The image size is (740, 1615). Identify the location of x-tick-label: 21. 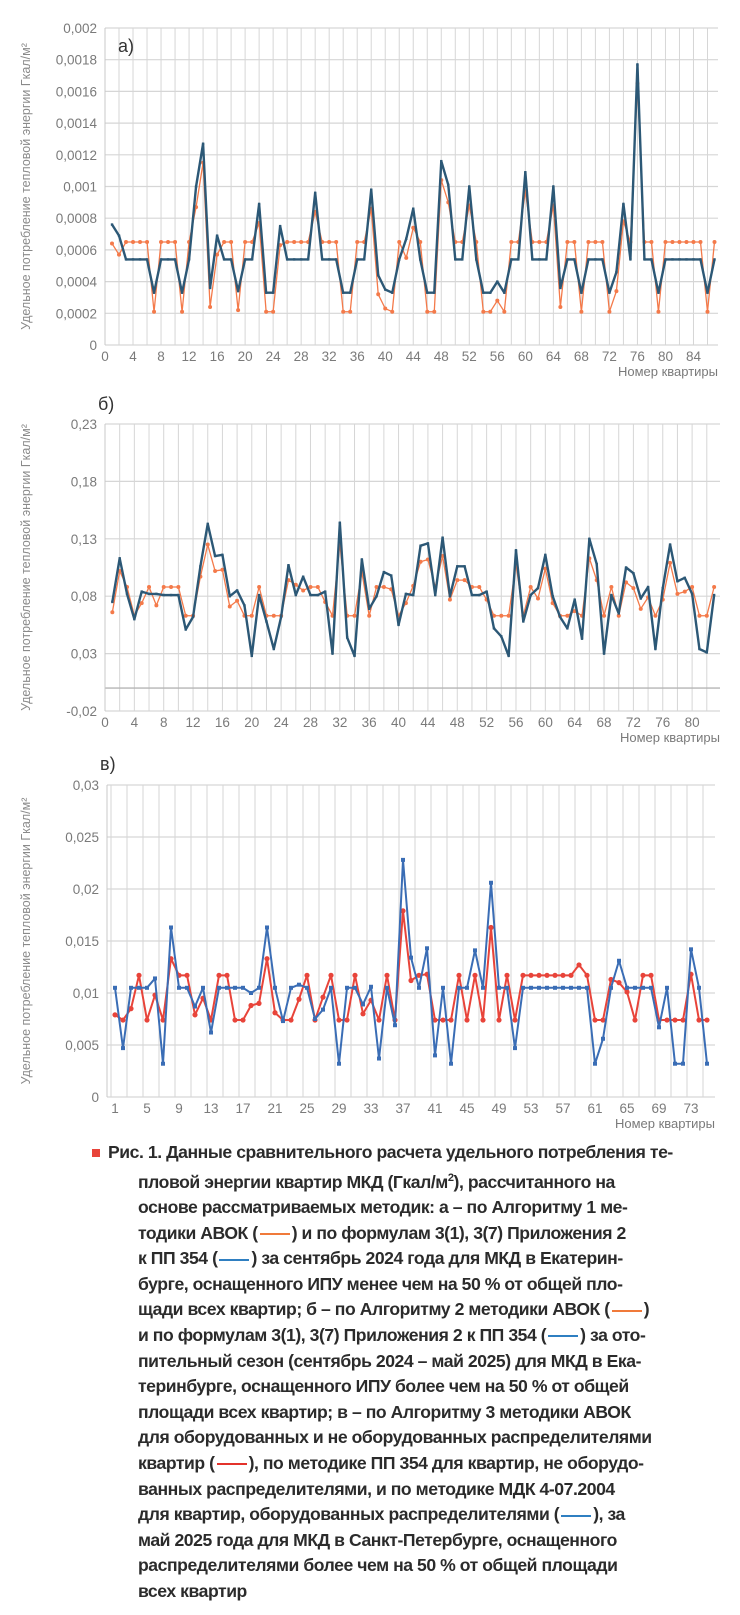
(274, 1108).